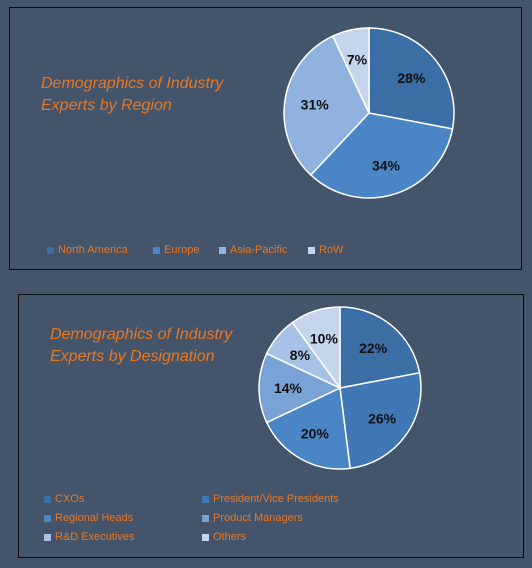 The height and width of the screenshot is (568, 532). What do you see at coordinates (315, 434) in the screenshot?
I see `data-label-regional-heads: 20%` at bounding box center [315, 434].